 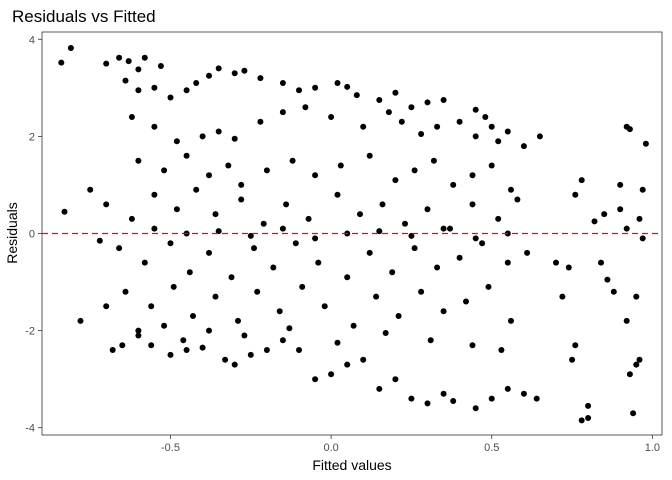 What do you see at coordinates (170, 448) in the screenshot?
I see `x-tick-label-0: -0.5` at bounding box center [170, 448].